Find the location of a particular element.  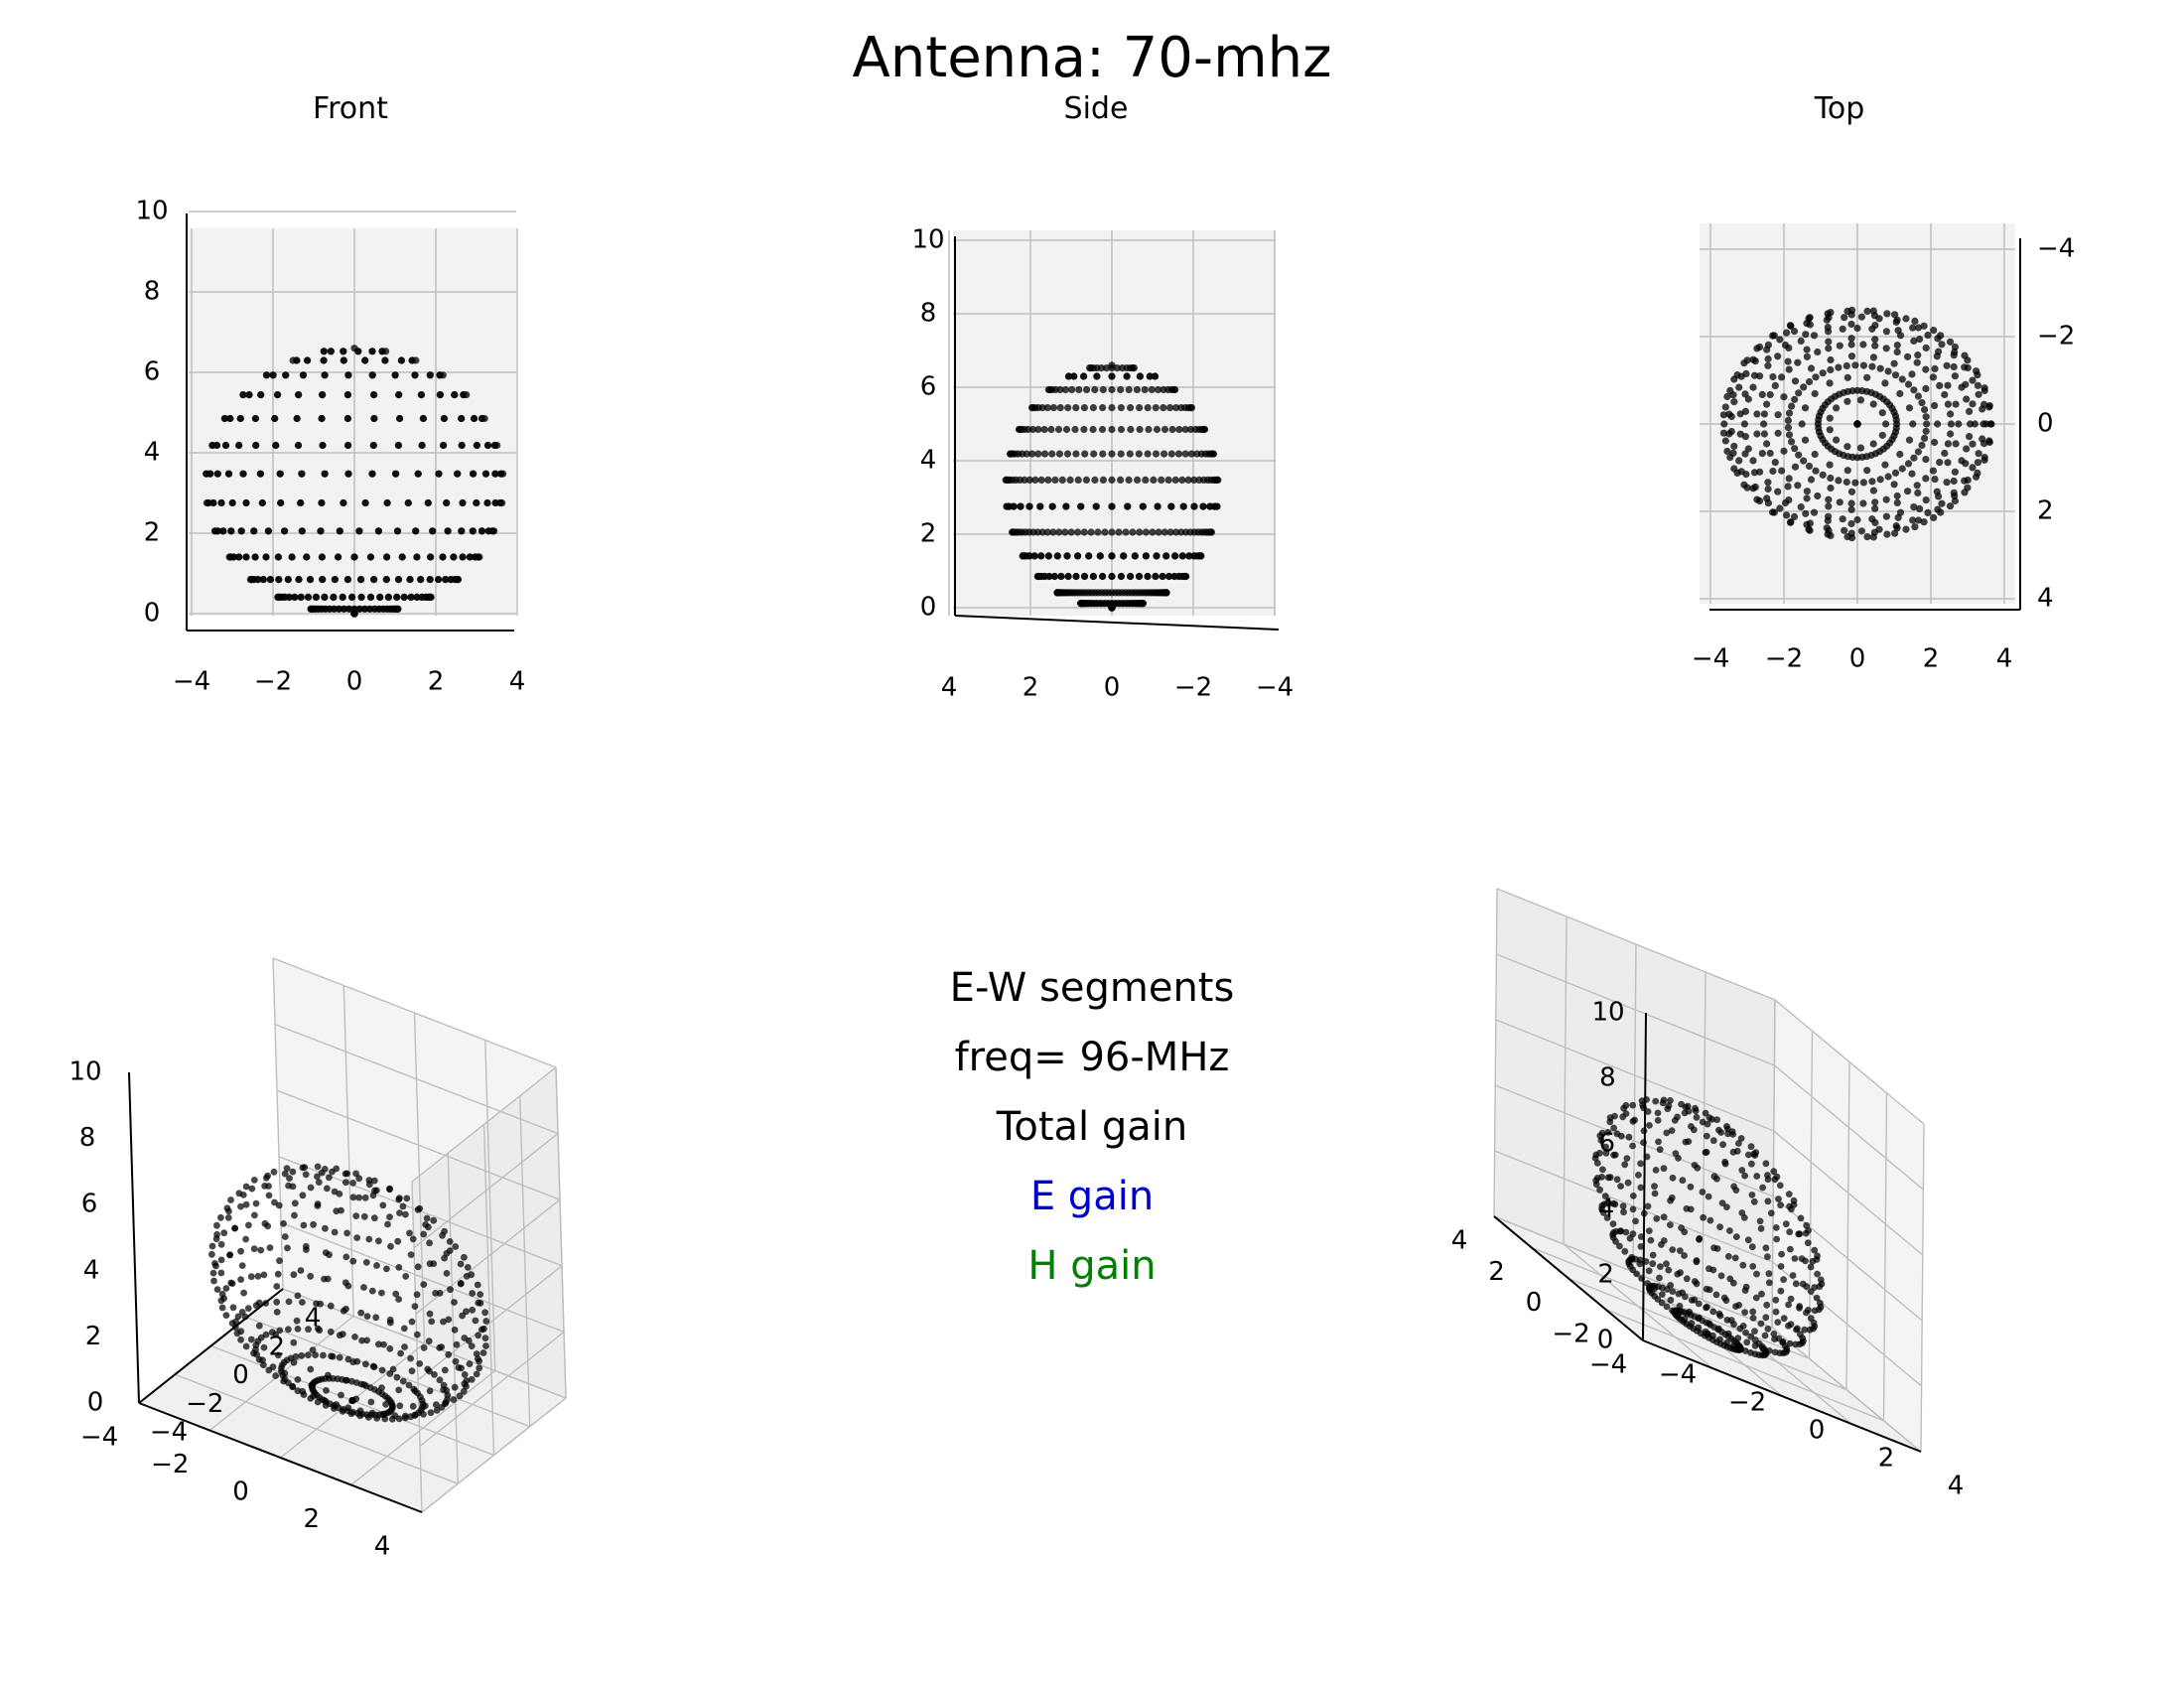

side-z-tick-label: 4 is located at coordinates (928, 461).